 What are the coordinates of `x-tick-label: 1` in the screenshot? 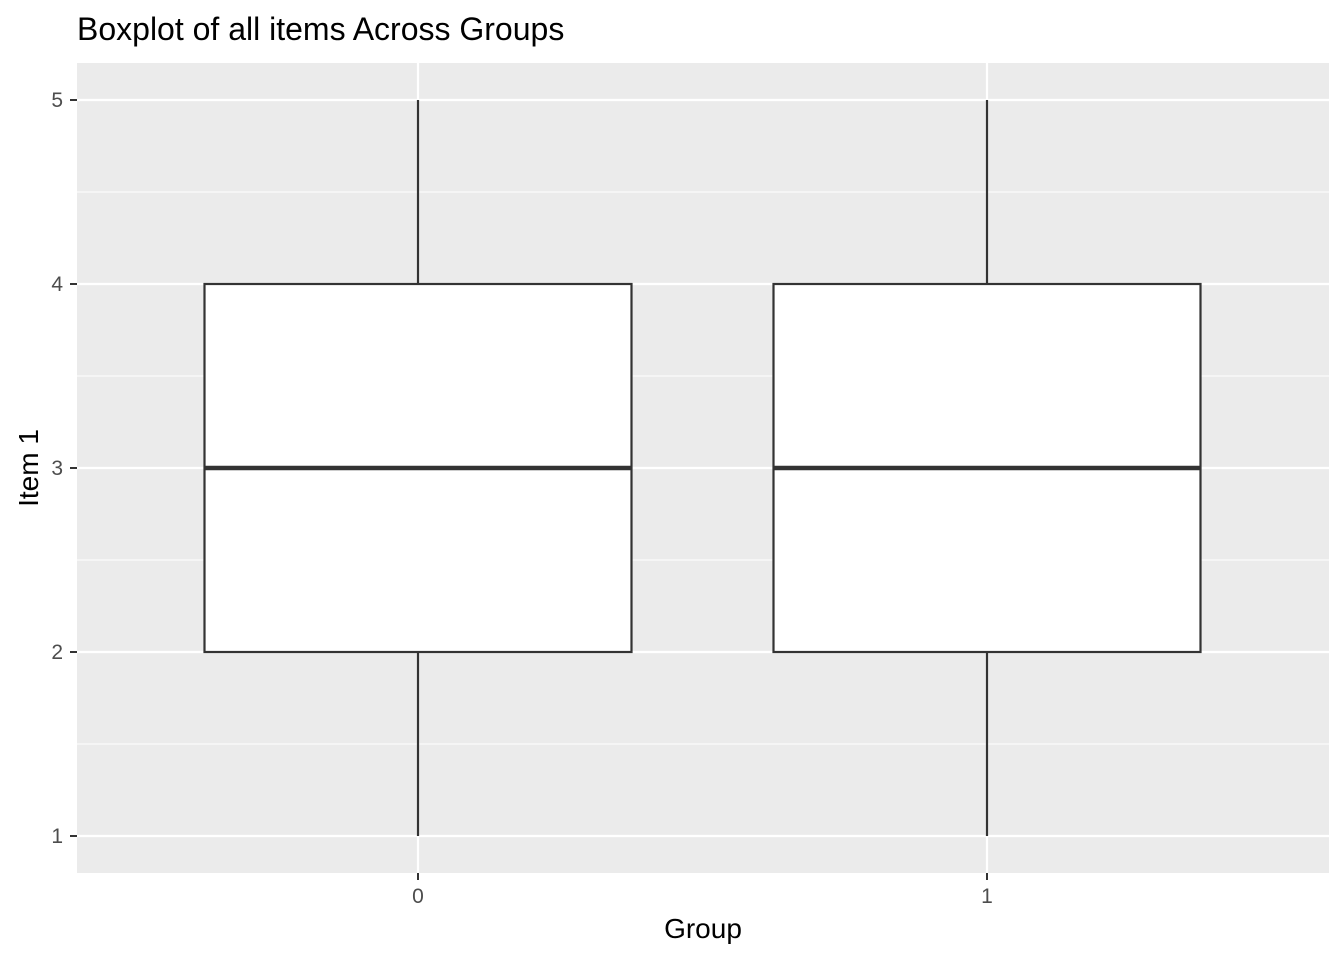 It's located at (987, 896).